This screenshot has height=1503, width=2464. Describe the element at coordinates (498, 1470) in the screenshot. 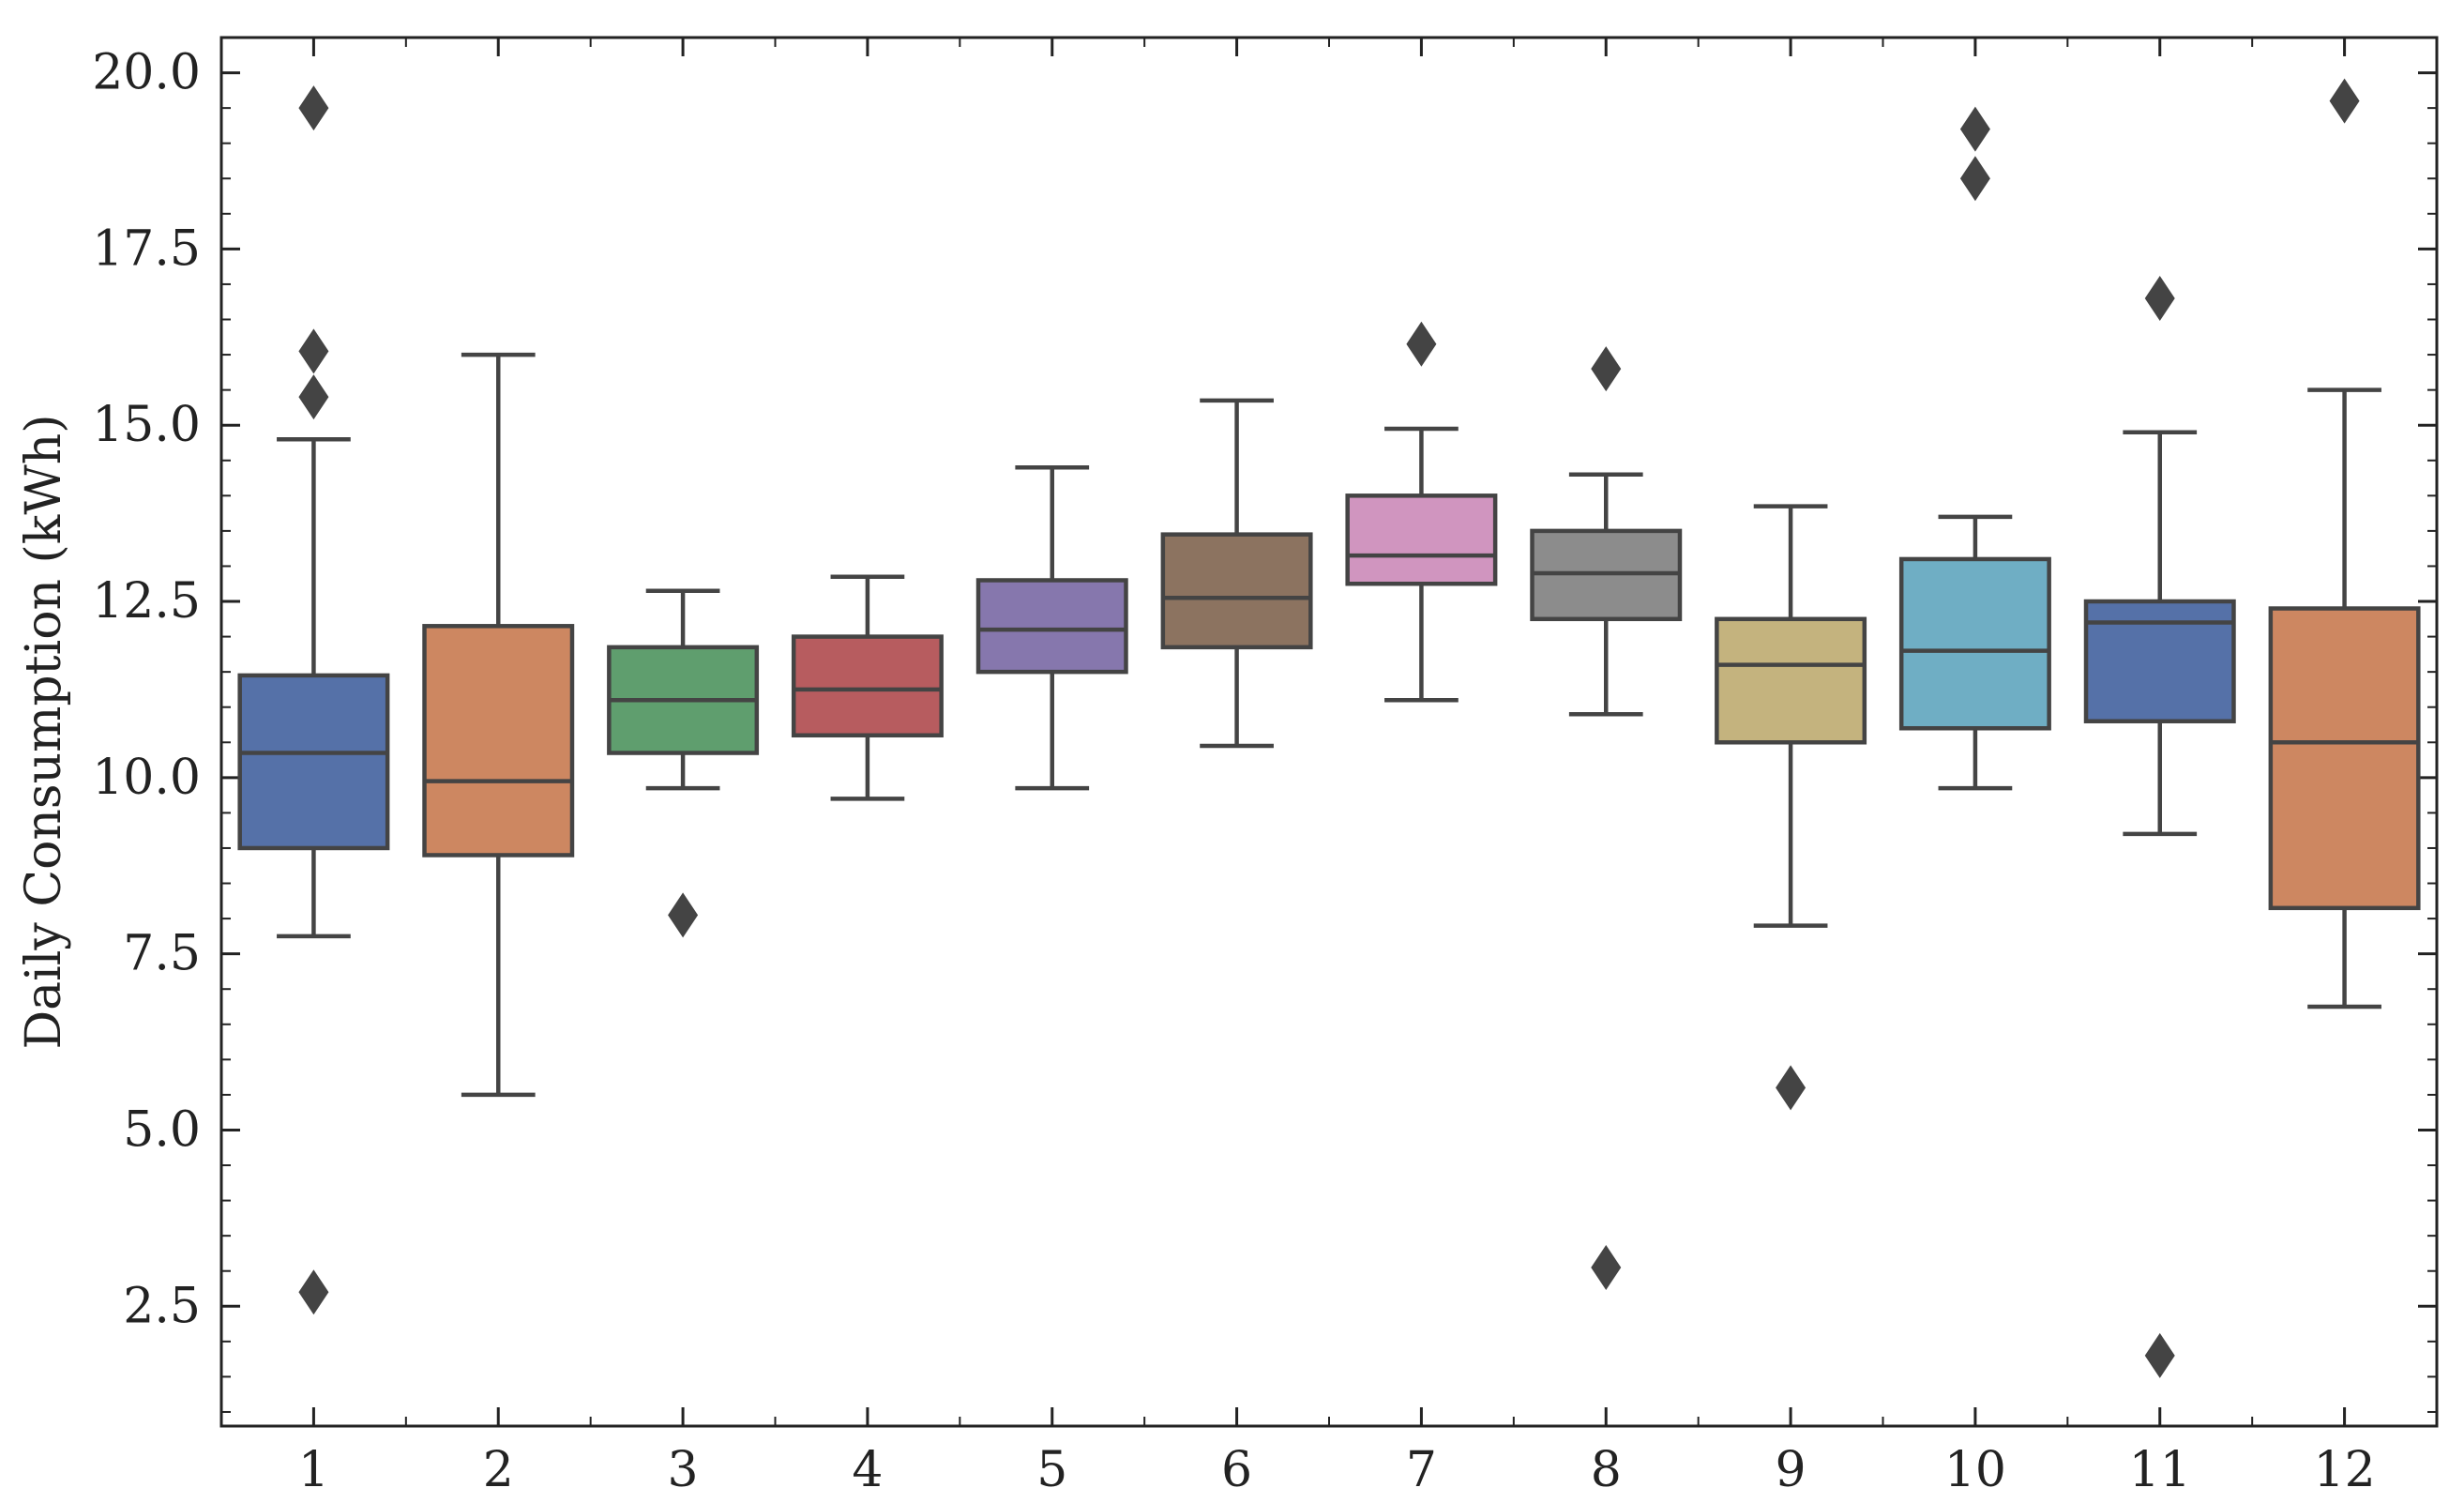

I see `x-tick-label: 2` at that location.